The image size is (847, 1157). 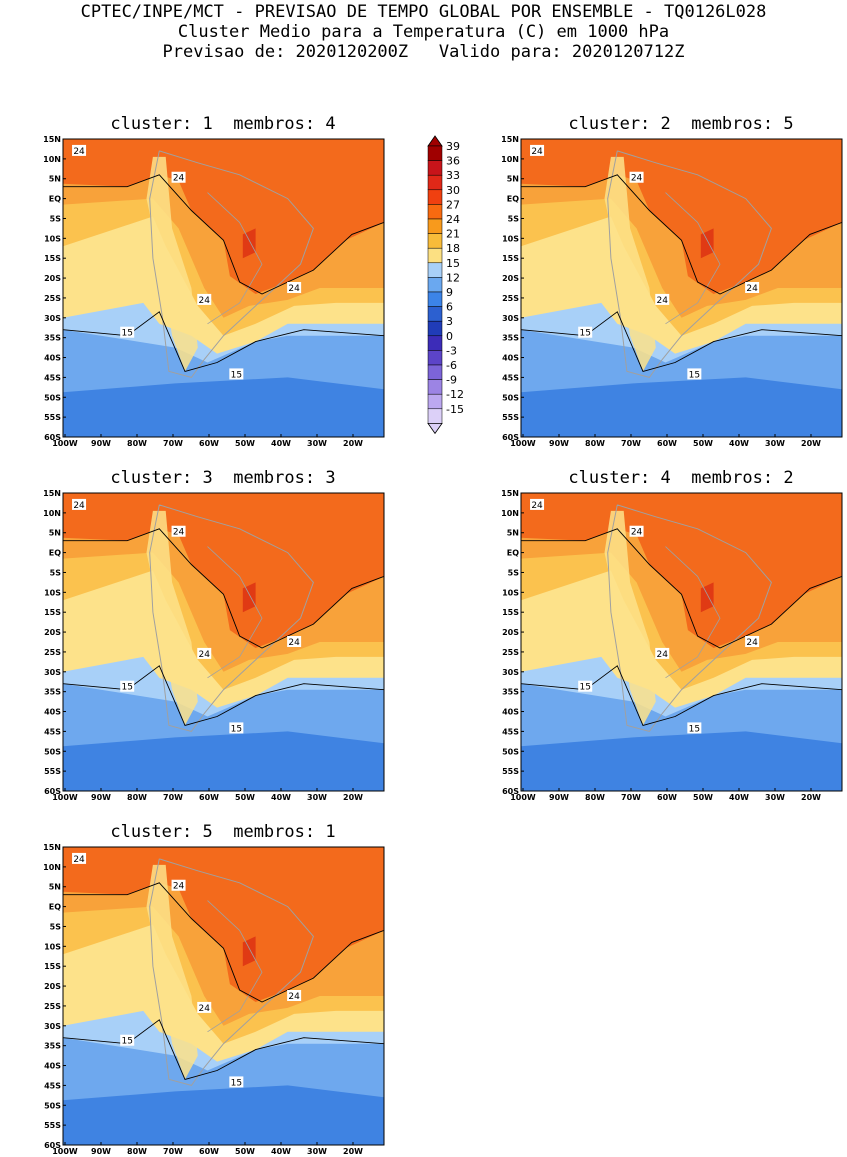 What do you see at coordinates (449, 307) in the screenshot?
I see `colorbar-label: 6` at bounding box center [449, 307].